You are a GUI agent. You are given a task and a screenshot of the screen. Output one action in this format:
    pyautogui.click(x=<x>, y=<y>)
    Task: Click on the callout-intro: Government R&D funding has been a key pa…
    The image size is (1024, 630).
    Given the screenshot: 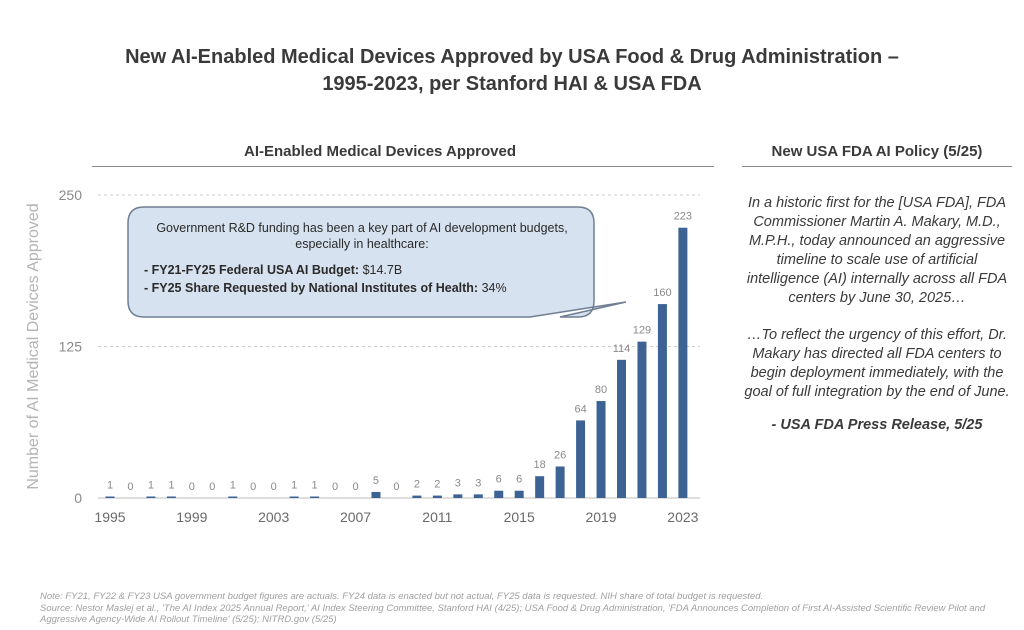 What is the action you would take?
    pyautogui.click(x=362, y=236)
    